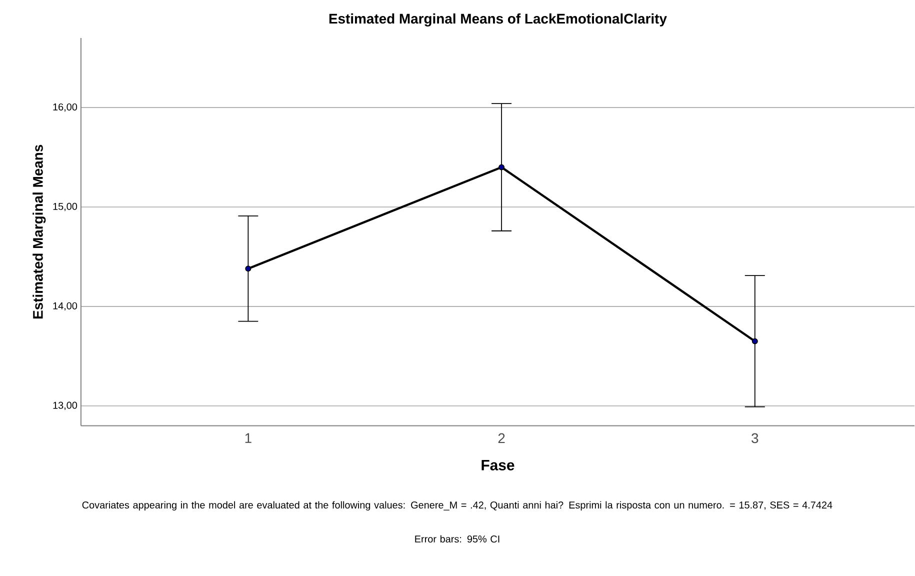  What do you see at coordinates (755, 438) in the screenshot?
I see `x-tick-label: 3` at bounding box center [755, 438].